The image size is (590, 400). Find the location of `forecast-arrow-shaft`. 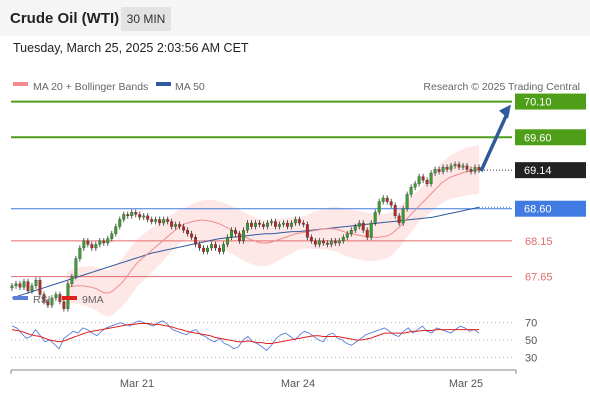

forecast-arrow-shaft is located at coordinates (494, 141).